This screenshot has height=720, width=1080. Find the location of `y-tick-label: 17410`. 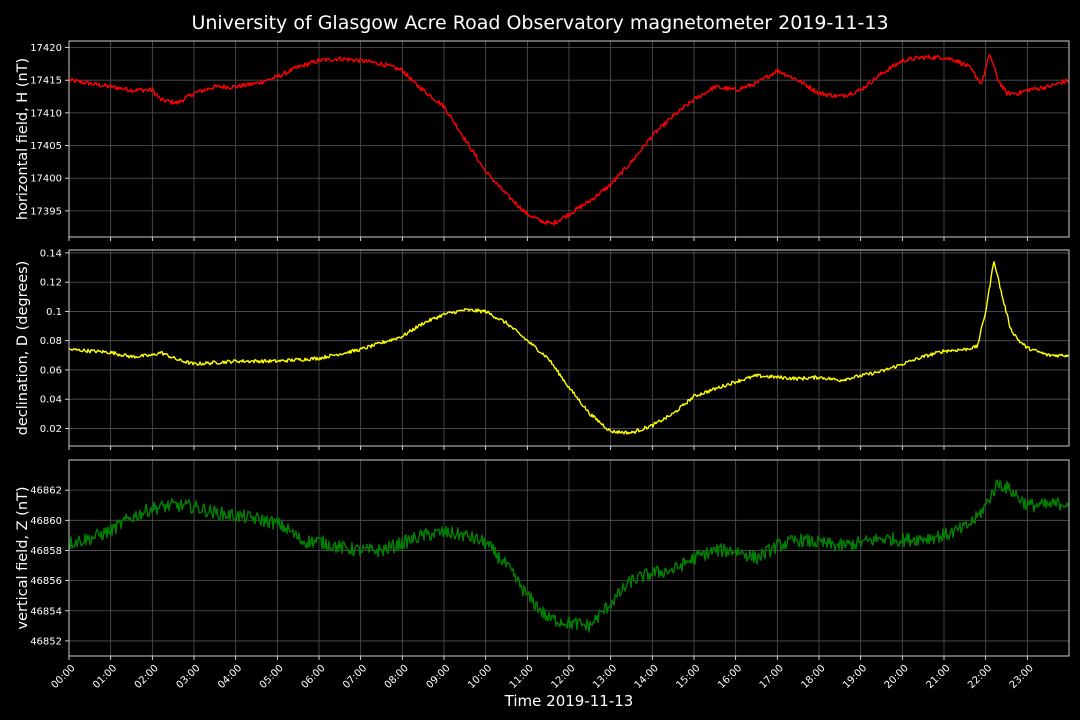

y-tick-label: 17410 is located at coordinates (46, 113).